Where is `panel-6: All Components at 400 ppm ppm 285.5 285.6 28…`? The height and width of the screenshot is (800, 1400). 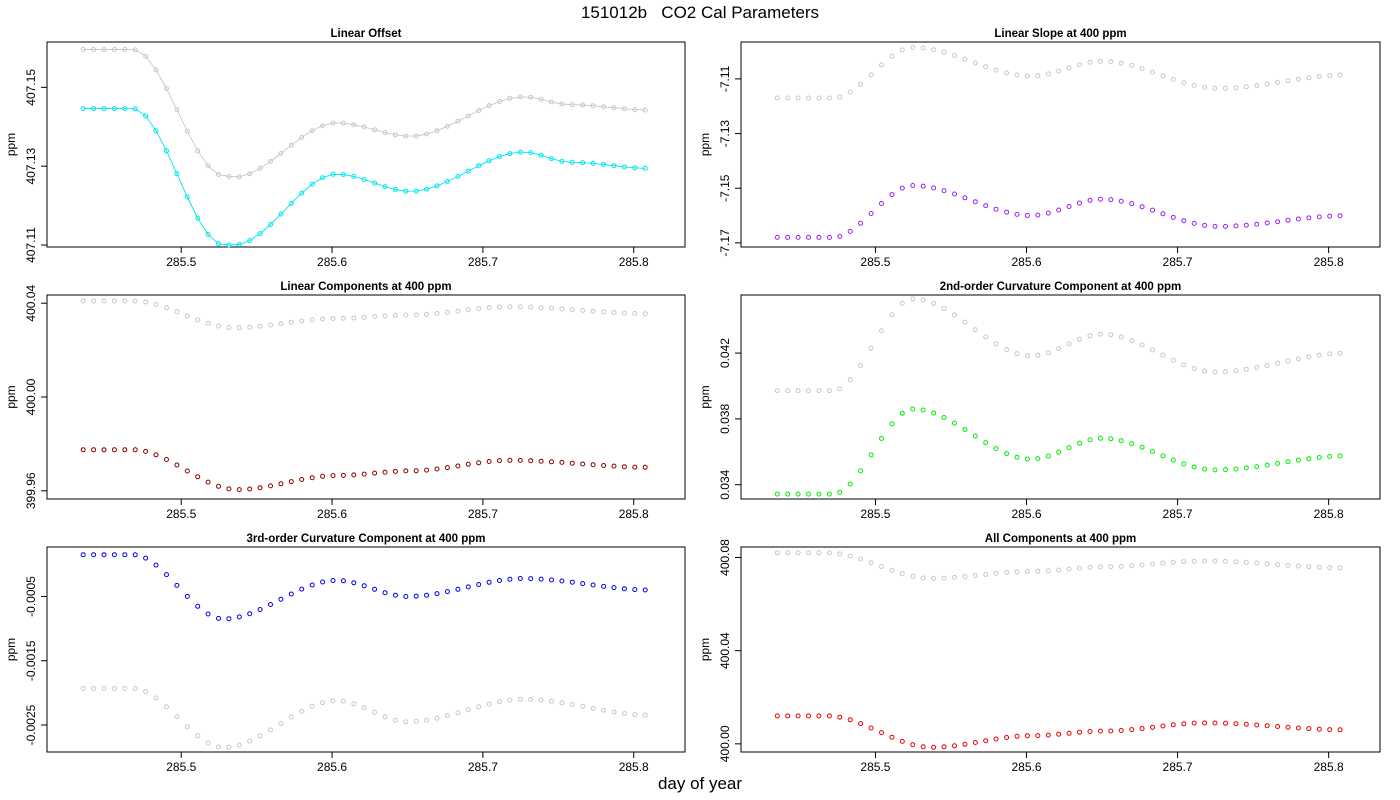
panel-6: All Components at 400 ppm ppm 285.5 285.6 28… is located at coordinates (1039, 653).